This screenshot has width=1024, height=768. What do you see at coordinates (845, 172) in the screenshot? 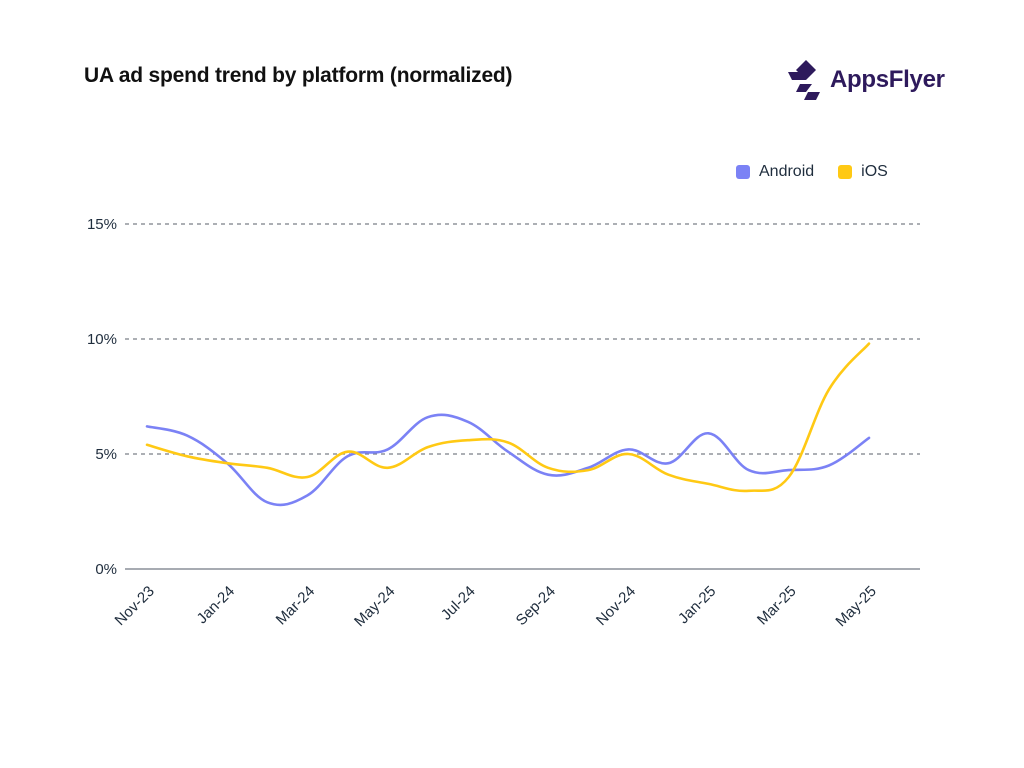
I see `legend-swatch-ios` at bounding box center [845, 172].